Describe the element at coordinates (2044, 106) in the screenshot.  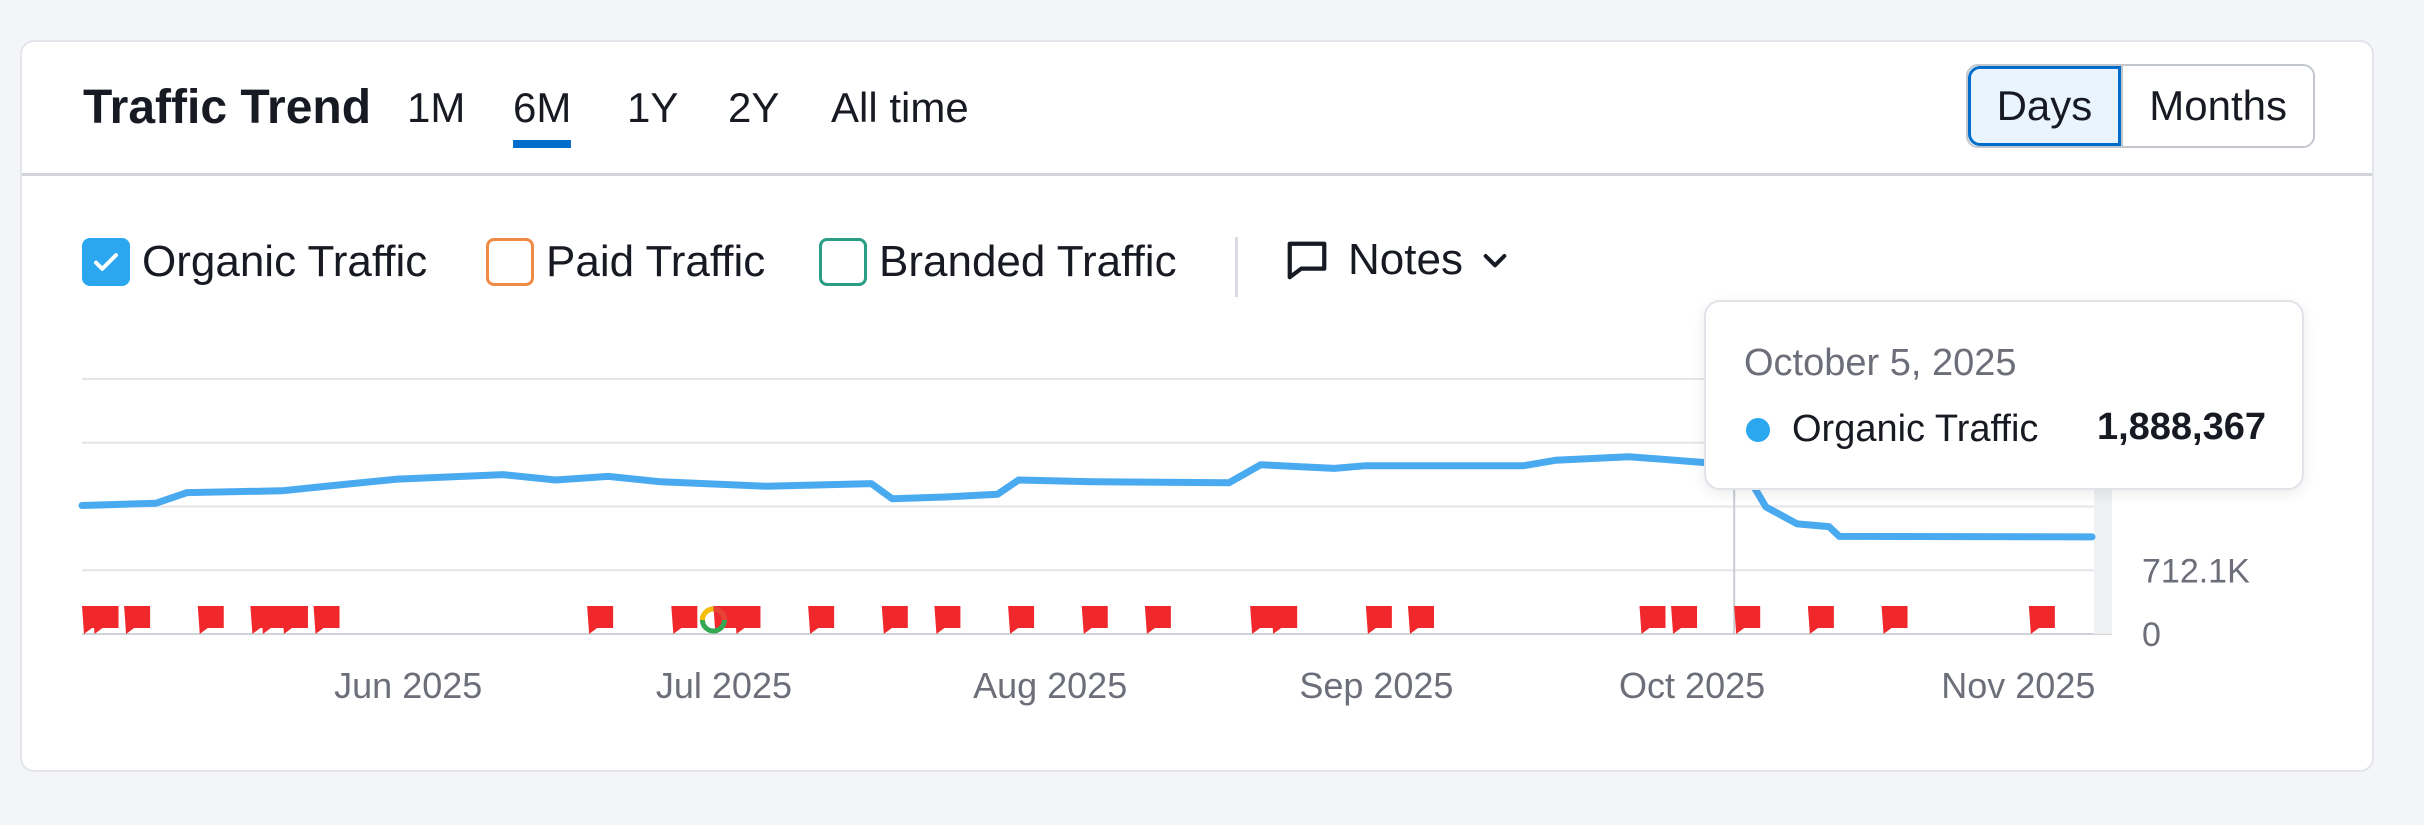
I see `days-button: Days` at that location.